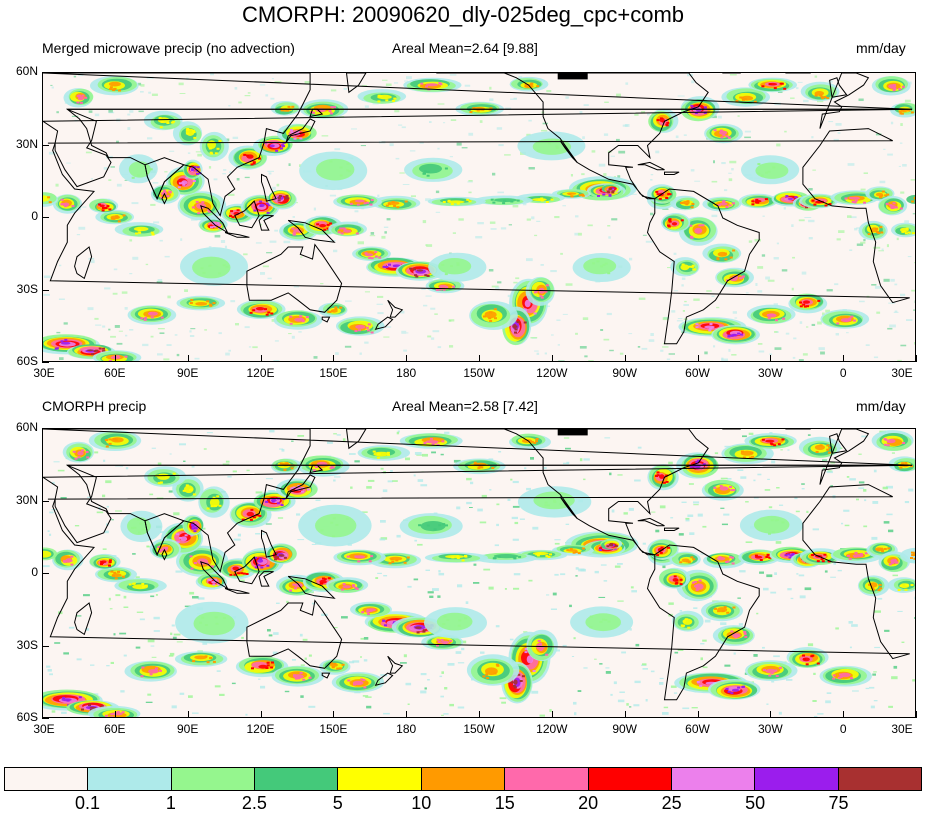  What do you see at coordinates (326, 675) in the screenshot?
I see `coastline-tasmania` at bounding box center [326, 675].